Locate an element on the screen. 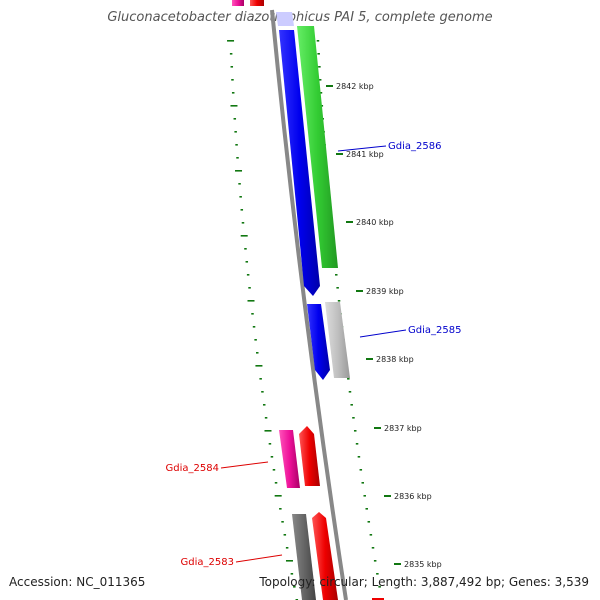 The image size is (600, 600). kbp-label: 2842 kbp is located at coordinates (355, 86).